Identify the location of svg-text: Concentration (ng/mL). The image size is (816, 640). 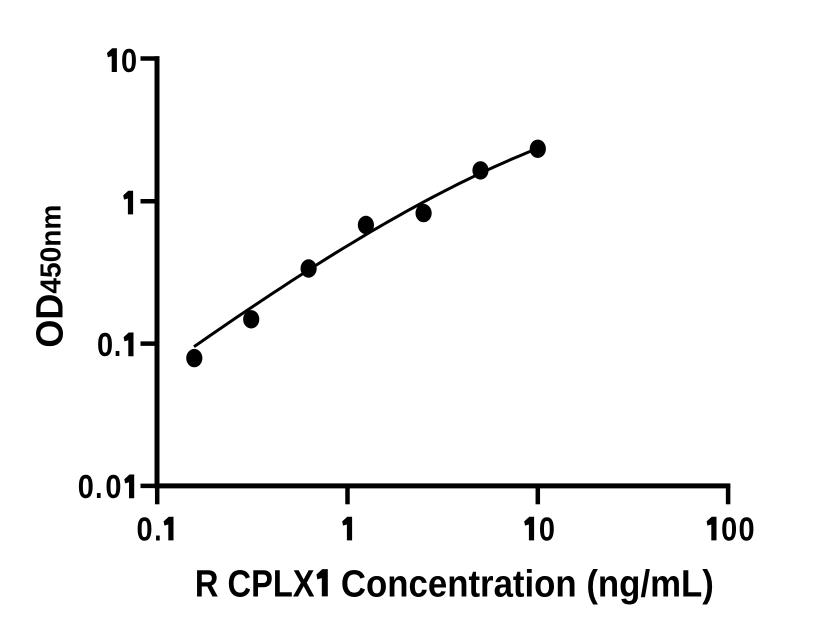
(522, 584).